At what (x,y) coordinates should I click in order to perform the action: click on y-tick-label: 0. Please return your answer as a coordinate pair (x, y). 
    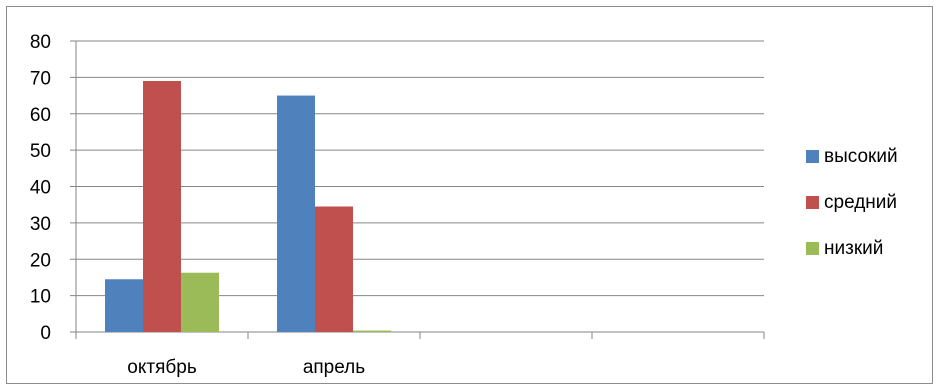
    Looking at the image, I should click on (45, 333).